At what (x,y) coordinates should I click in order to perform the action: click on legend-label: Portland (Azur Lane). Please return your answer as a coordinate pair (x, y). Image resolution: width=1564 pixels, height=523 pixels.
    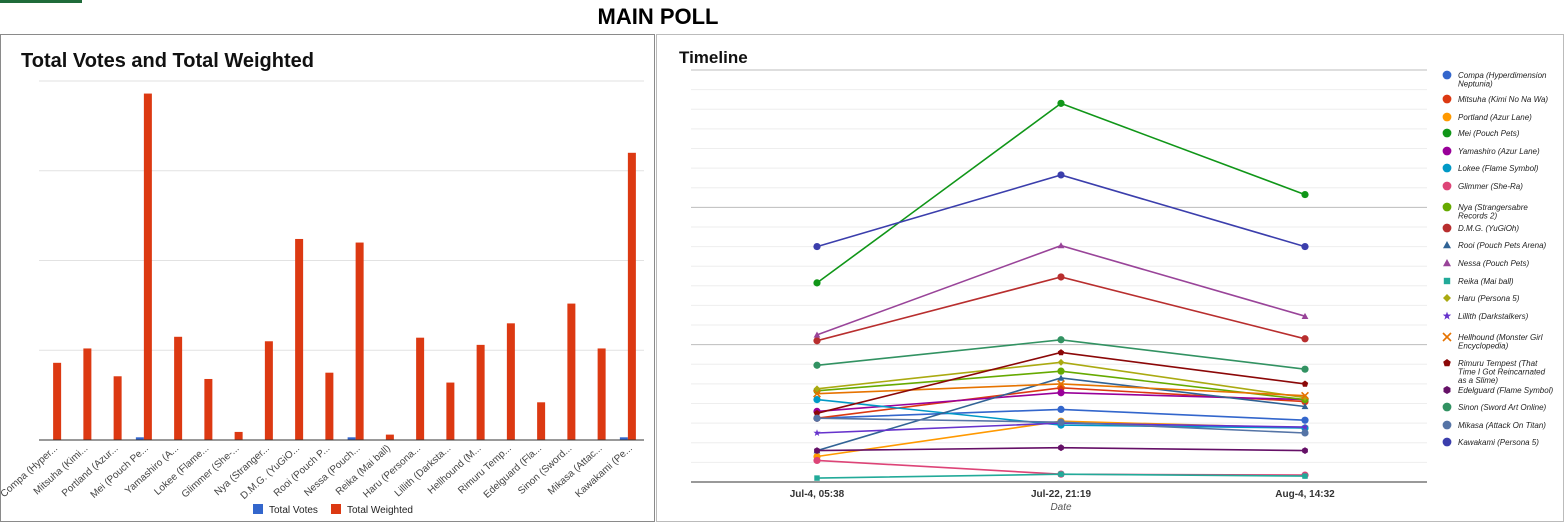
    Looking at the image, I should click on (1495, 117).